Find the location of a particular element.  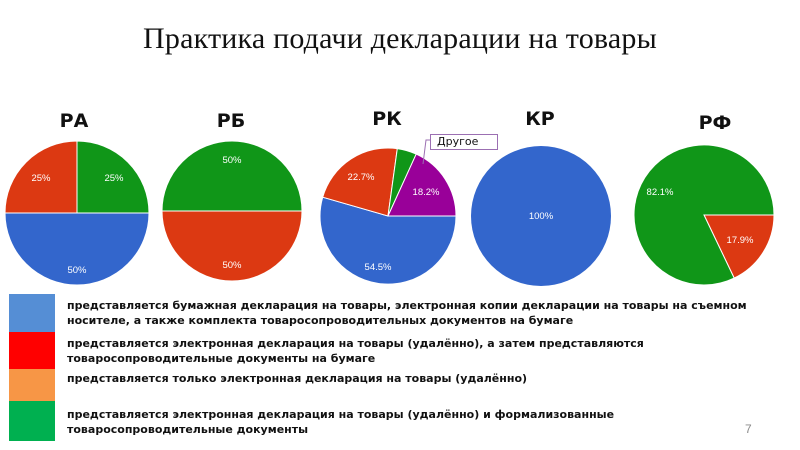

chart-label-rk: РК is located at coordinates (387, 119).